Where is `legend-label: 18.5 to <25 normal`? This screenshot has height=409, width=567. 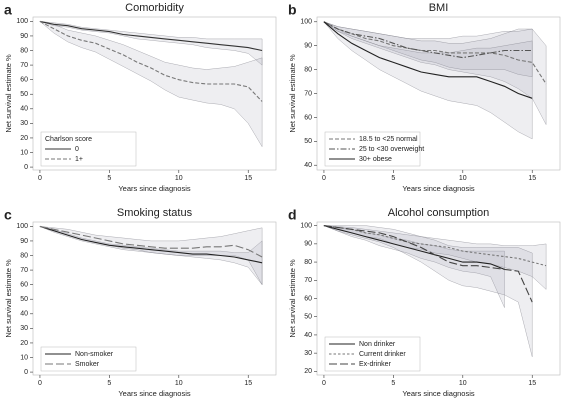 legend-label: 18.5 to <25 normal is located at coordinates (388, 139).